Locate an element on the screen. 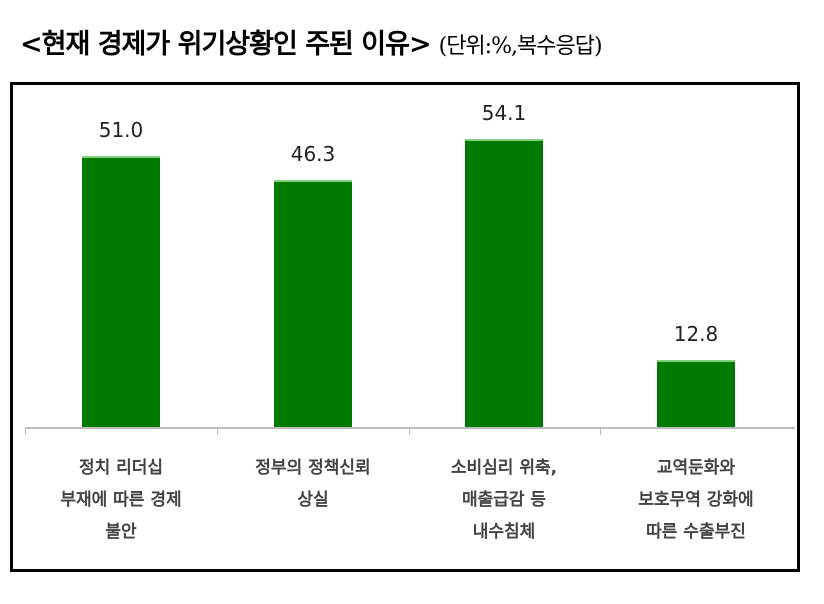  category-label: 정치 리더십 부재에 따른 경제 불안 is located at coordinates (121, 500).